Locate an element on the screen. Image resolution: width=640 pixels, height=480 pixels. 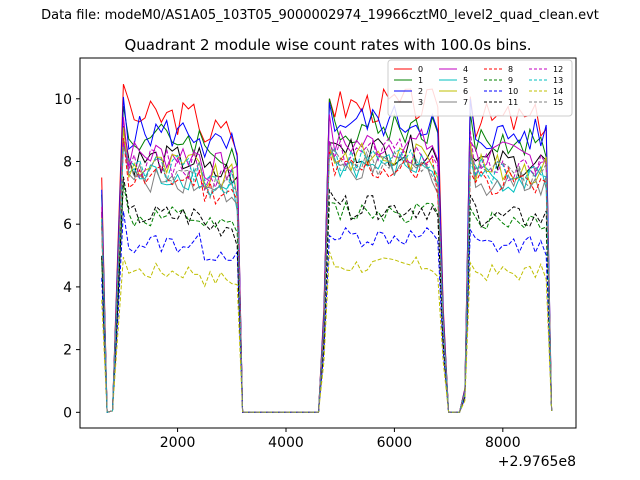
legend-label-14: 14 is located at coordinates (558, 91).